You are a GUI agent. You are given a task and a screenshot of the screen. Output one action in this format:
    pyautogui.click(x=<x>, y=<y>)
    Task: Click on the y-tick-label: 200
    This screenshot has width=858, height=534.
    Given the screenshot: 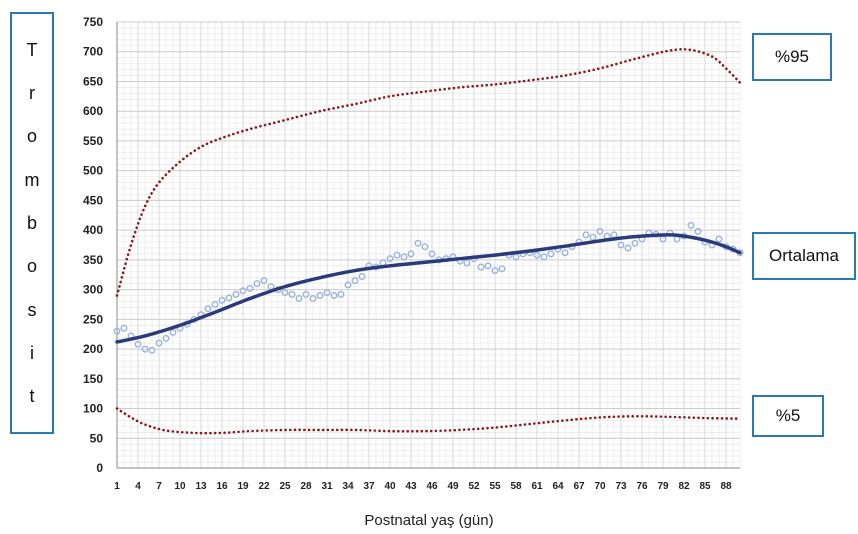 What is the action you would take?
    pyautogui.click(x=93, y=349)
    